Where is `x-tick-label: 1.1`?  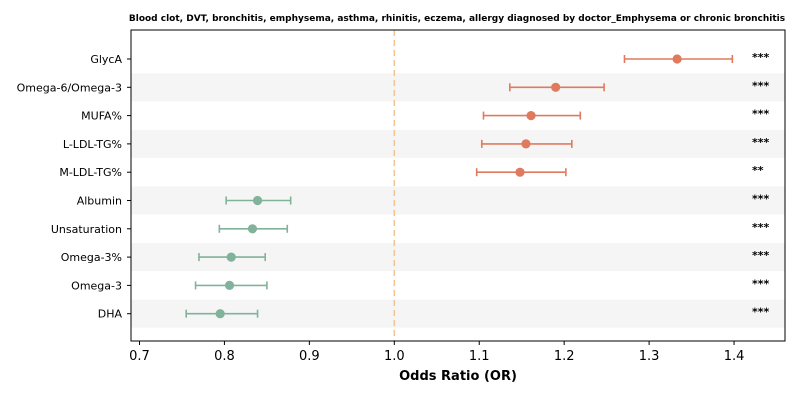 x-tick-label: 1.1 is located at coordinates (479, 356).